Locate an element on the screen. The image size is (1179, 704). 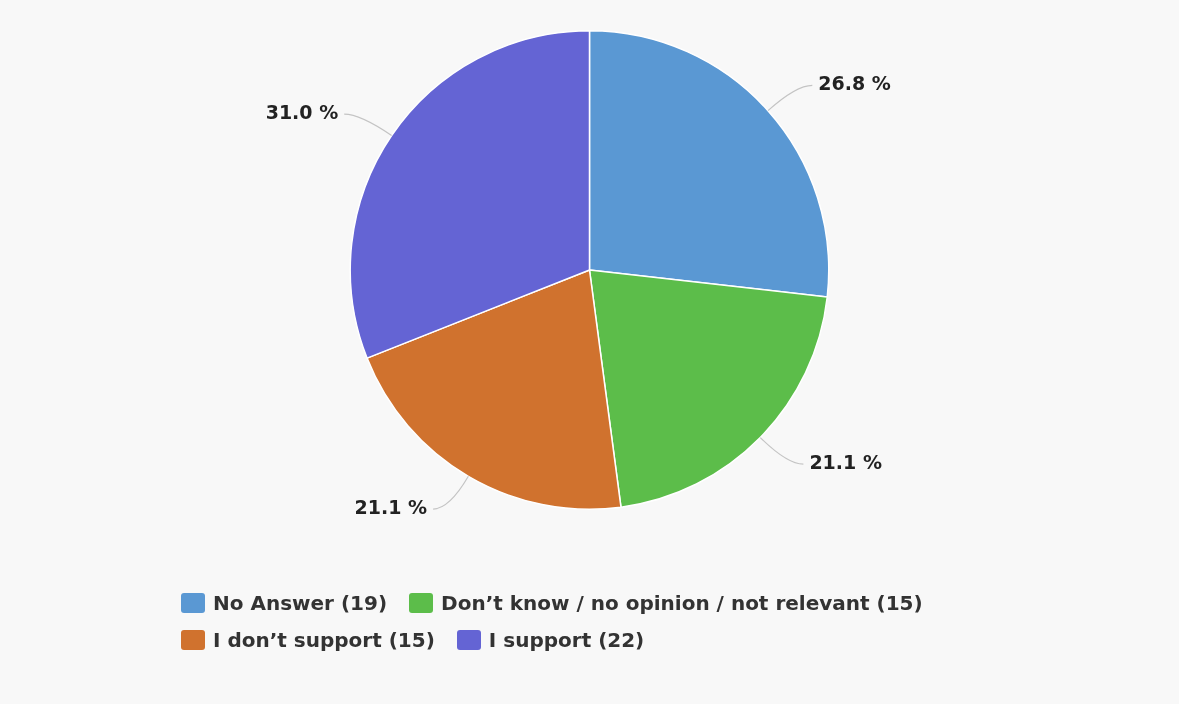
legend-label: I support (22) is located at coordinates (566, 640).